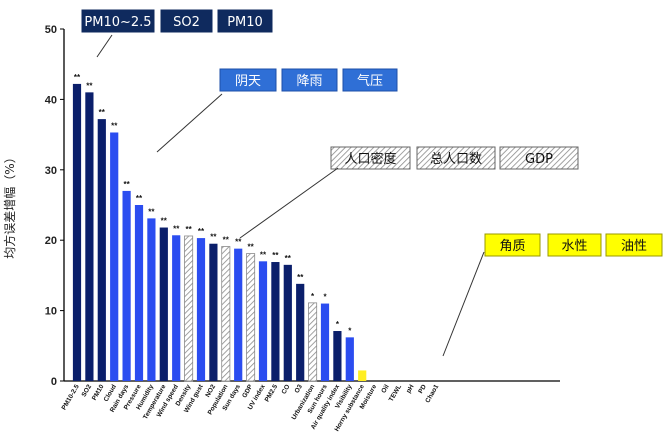  Describe the element at coordinates (51, 171) in the screenshot. I see `y-tick-label: 30` at that location.